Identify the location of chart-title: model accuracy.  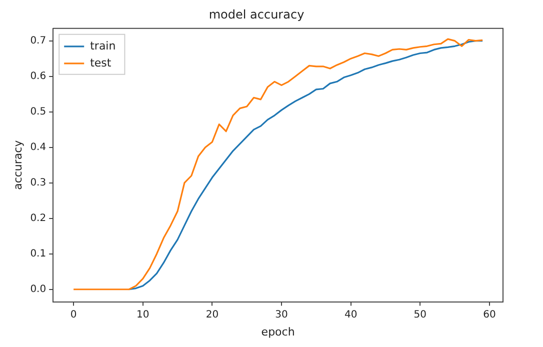
(256, 14).